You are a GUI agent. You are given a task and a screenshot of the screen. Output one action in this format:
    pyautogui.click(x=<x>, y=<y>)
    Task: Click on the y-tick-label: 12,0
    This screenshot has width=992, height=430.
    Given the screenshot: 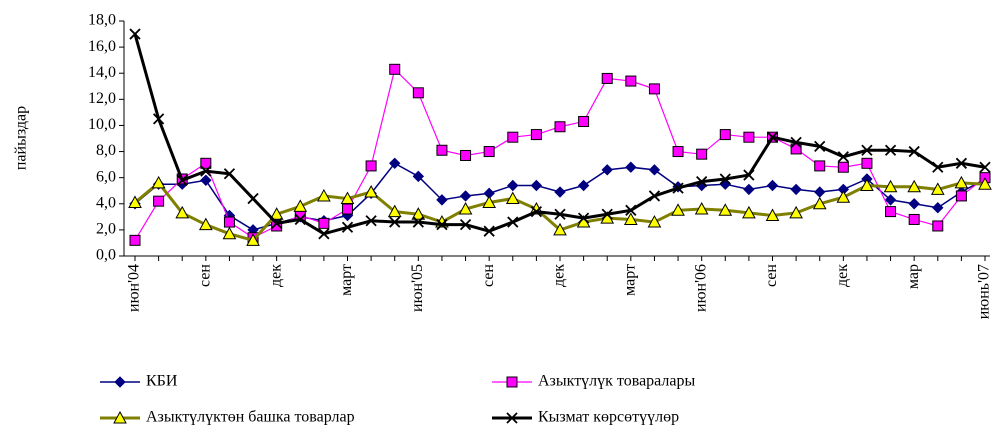 What is the action you would take?
    pyautogui.click(x=102, y=98)
    